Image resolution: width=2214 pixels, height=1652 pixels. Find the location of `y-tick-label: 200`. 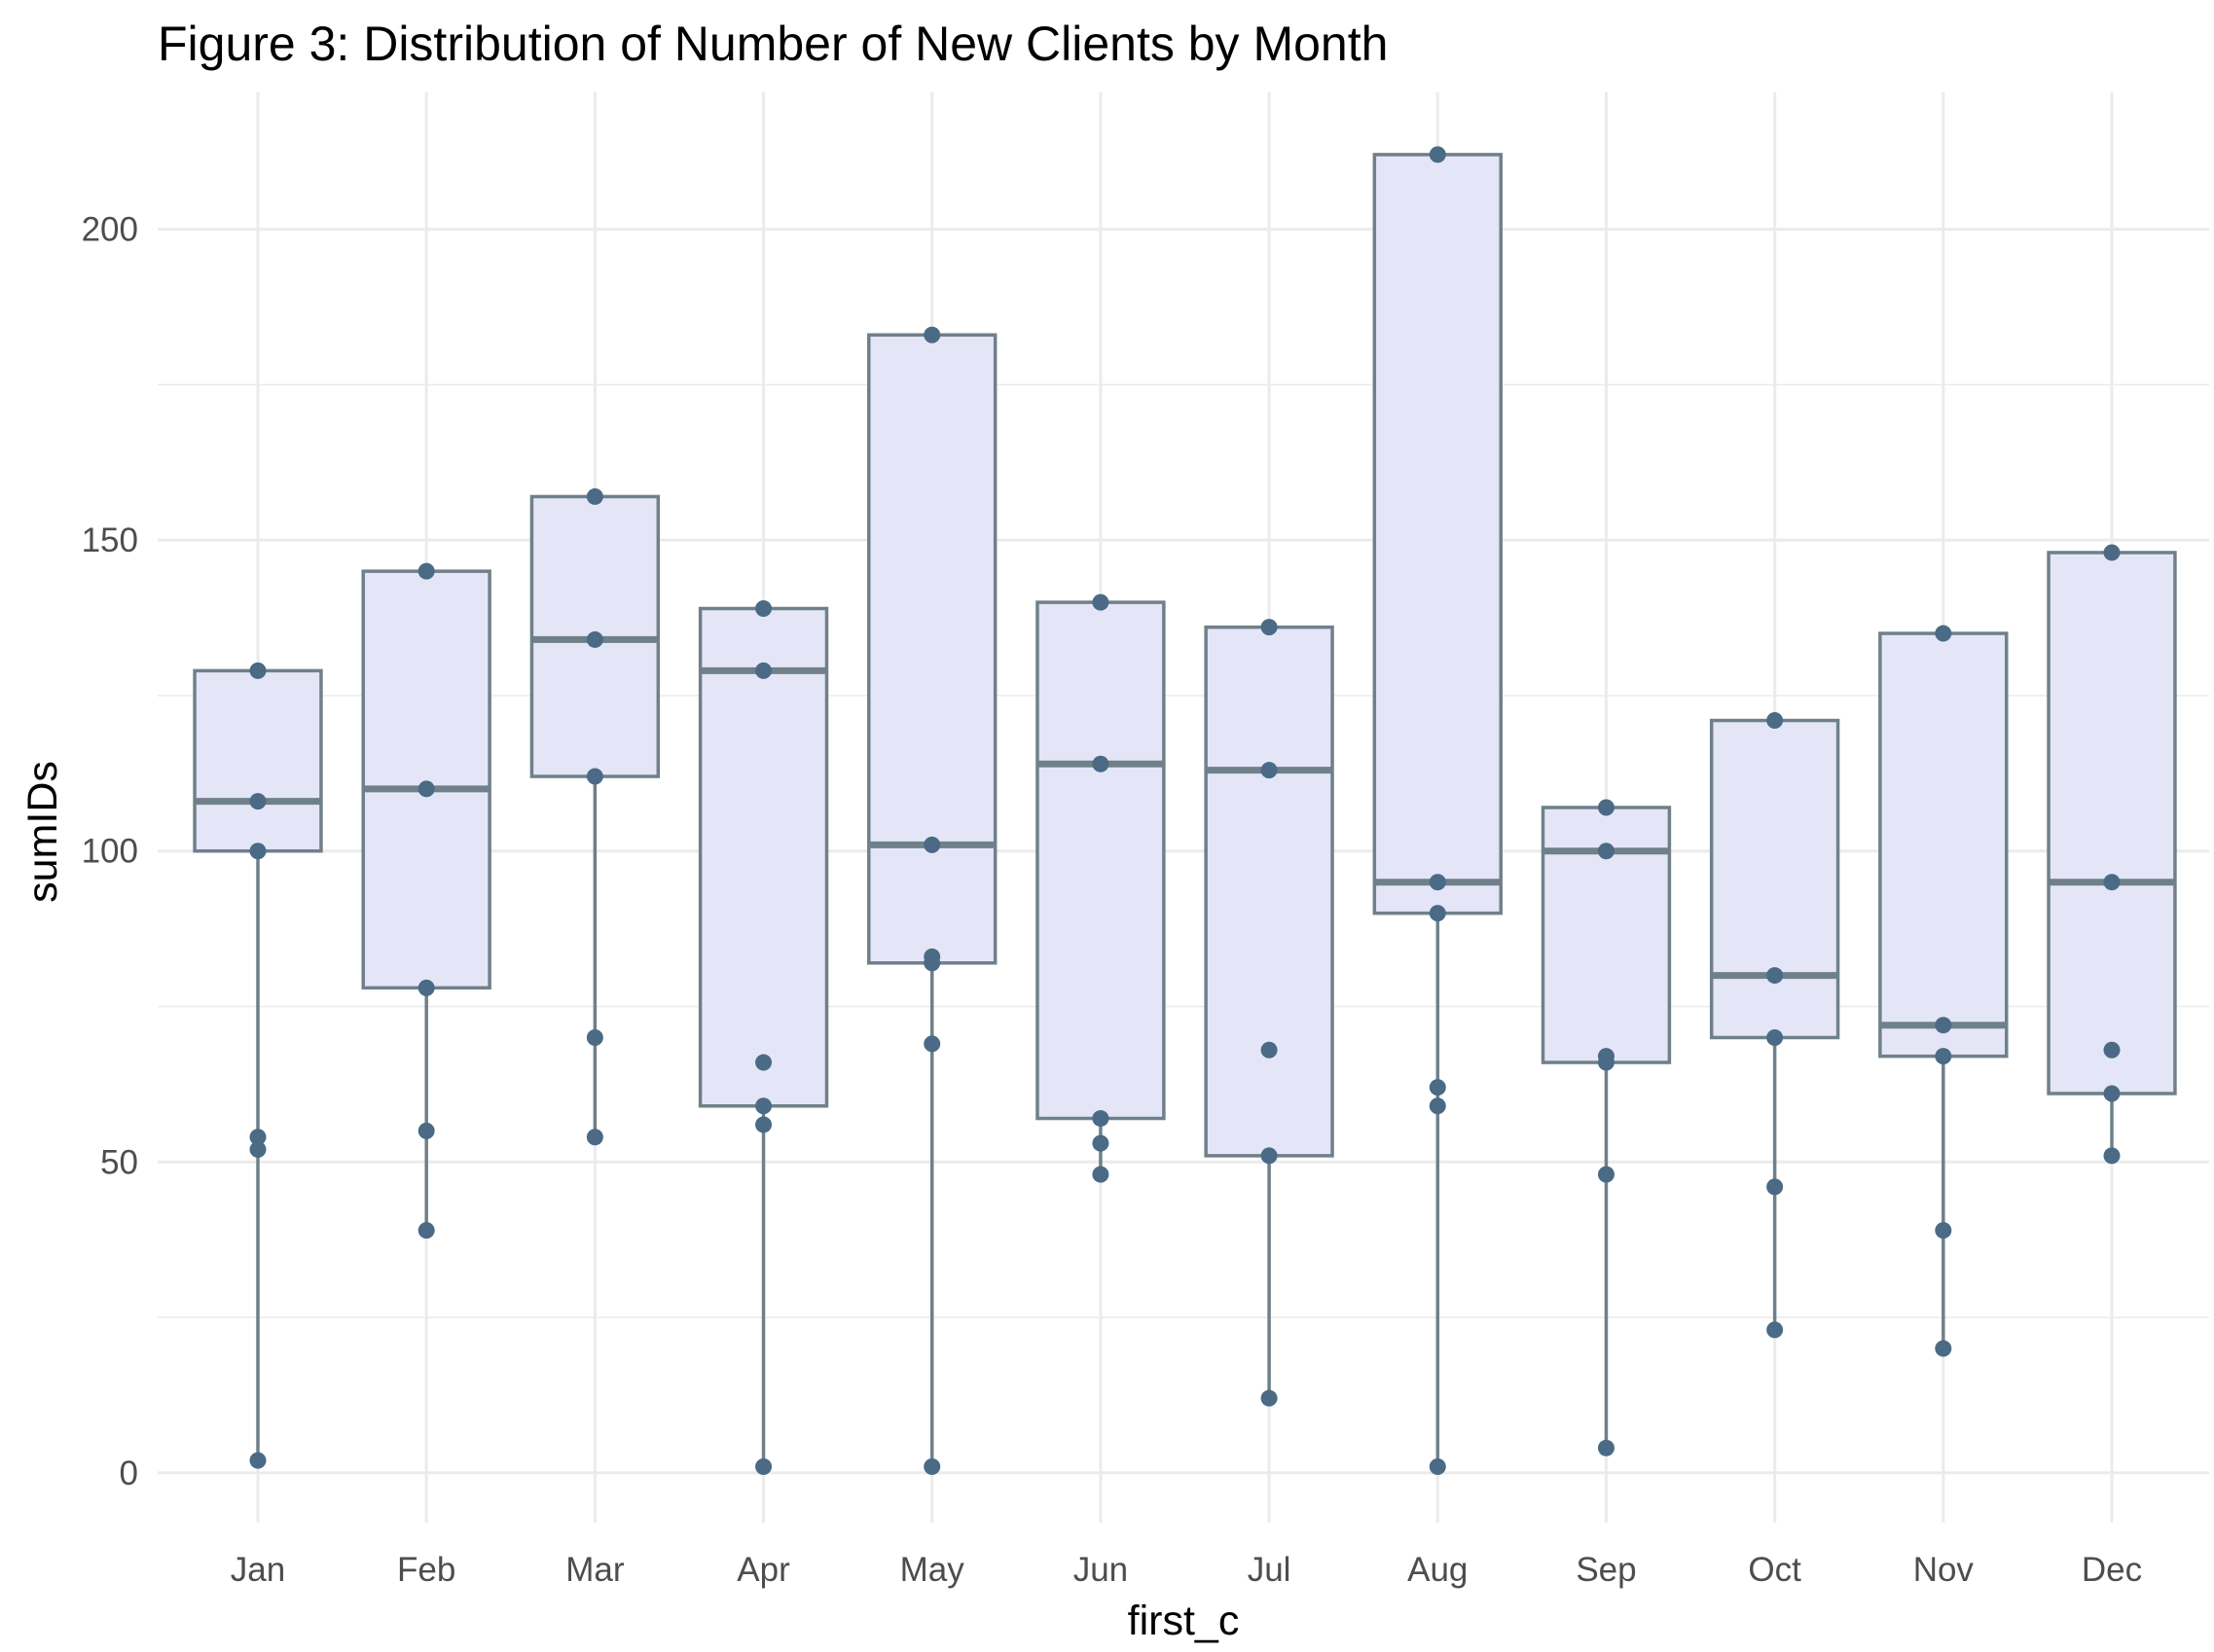

y-tick-label: 200 is located at coordinates (110, 230).